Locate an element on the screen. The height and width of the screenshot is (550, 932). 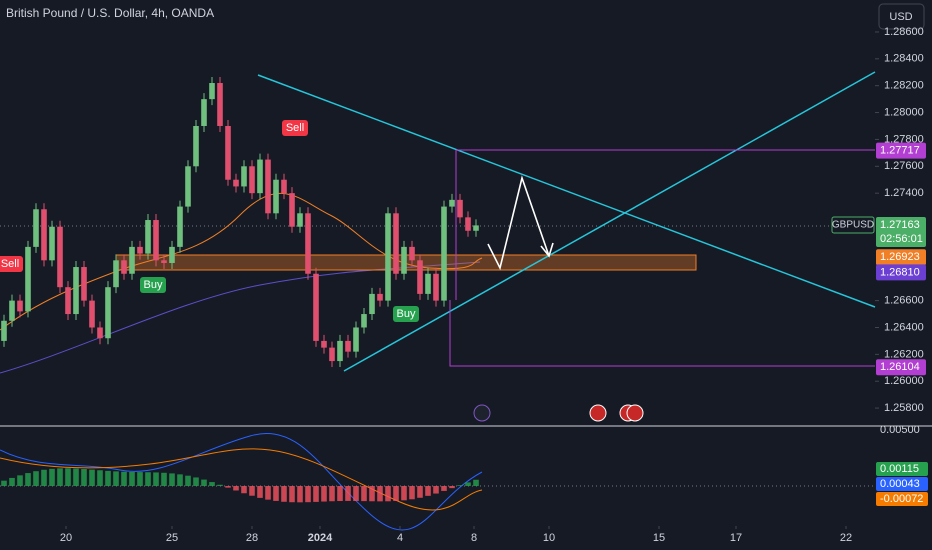
y-tick-label: 1.27800 is located at coordinates (904, 139).